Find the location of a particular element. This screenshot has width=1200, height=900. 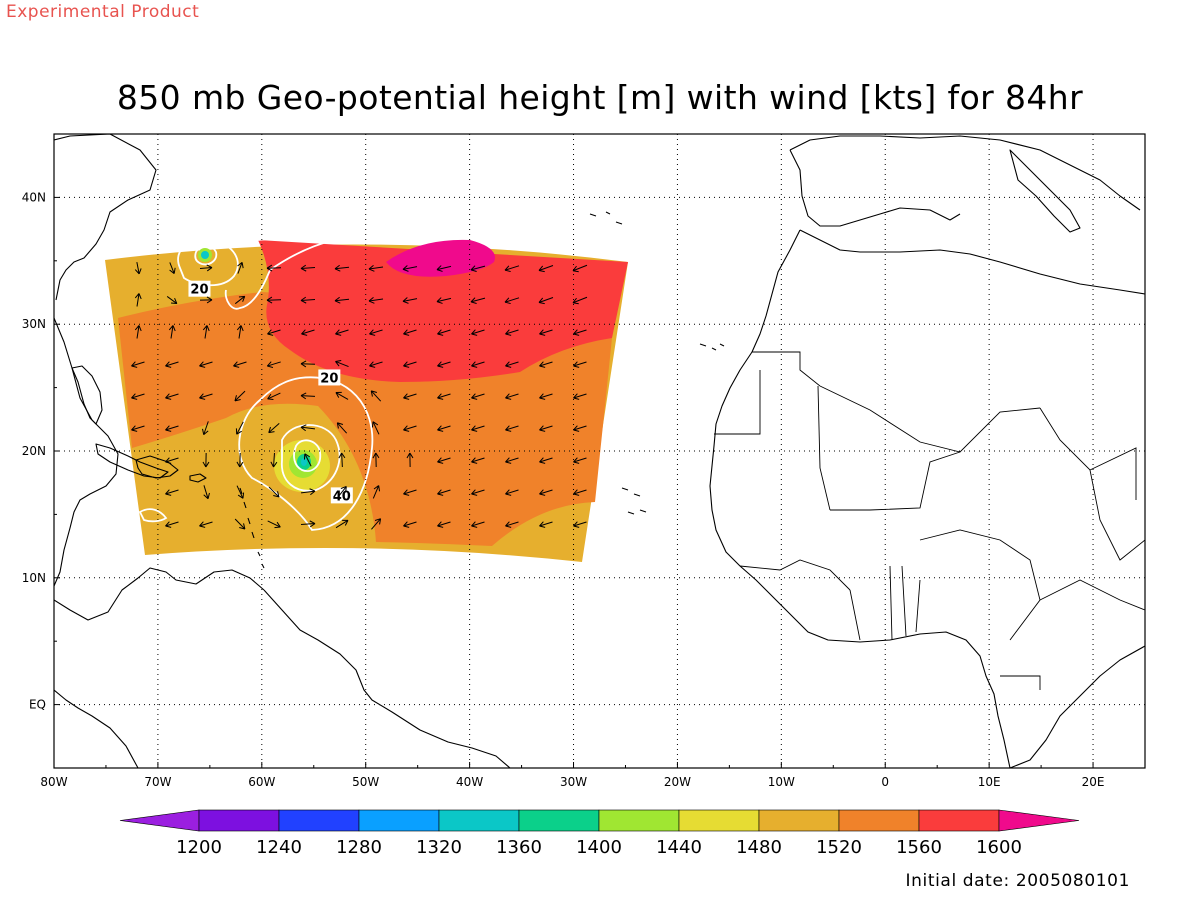

lat-tick-label: 40N is located at coordinates (34, 197).